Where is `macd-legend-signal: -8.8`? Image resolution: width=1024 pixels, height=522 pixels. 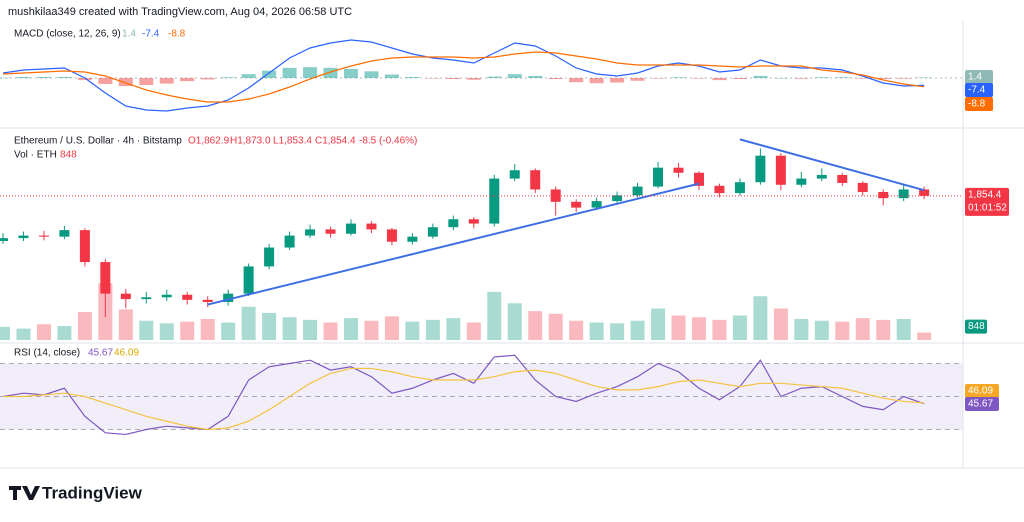
macd-legend-signal: -8.8 is located at coordinates (177, 34).